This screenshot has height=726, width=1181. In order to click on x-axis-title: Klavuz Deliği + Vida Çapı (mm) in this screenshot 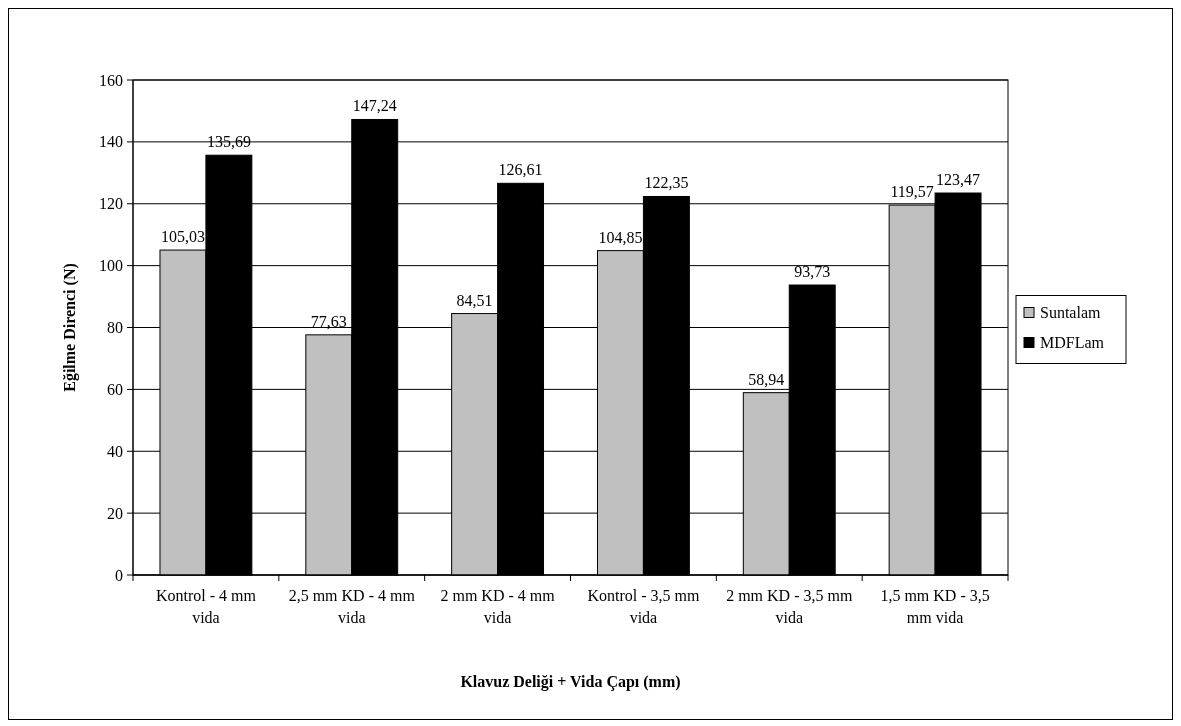, I will do `click(570, 682)`.